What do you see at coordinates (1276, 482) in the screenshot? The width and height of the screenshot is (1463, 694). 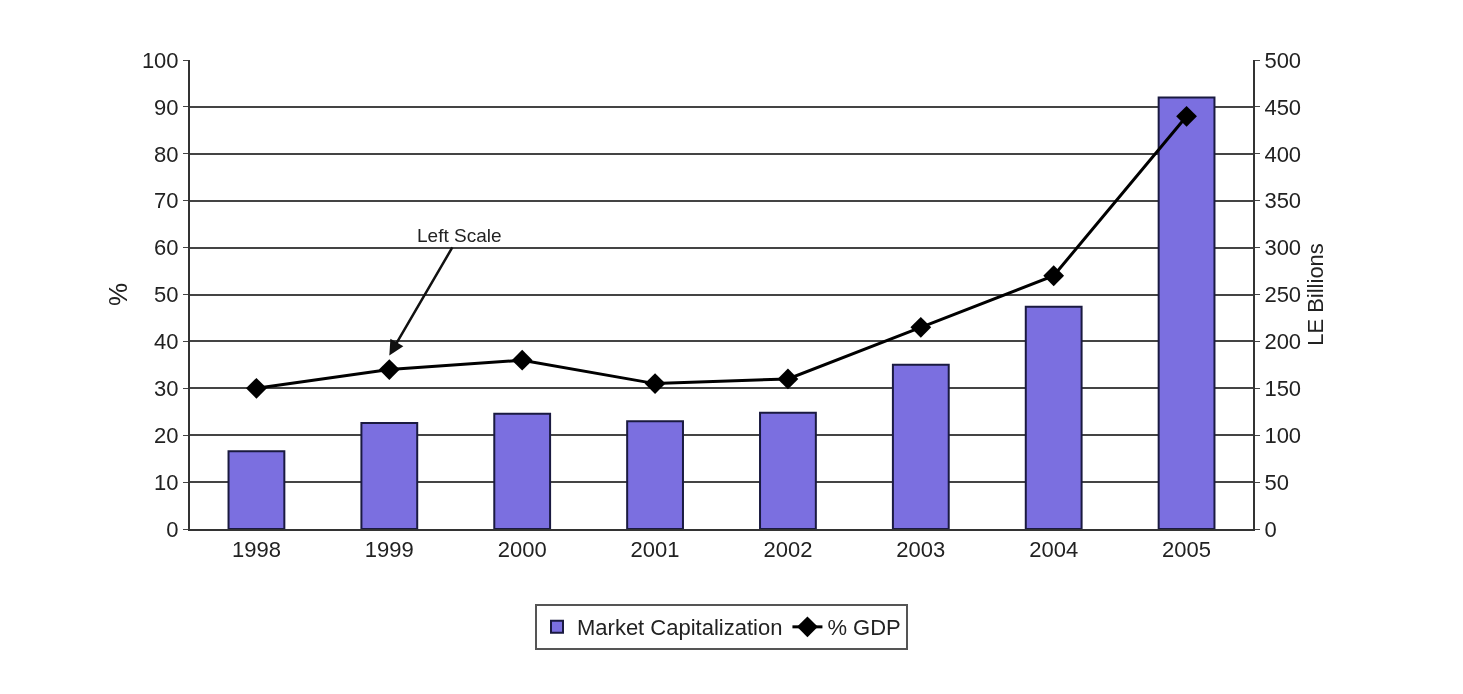 I see `y2-tick-label: 50` at bounding box center [1276, 482].